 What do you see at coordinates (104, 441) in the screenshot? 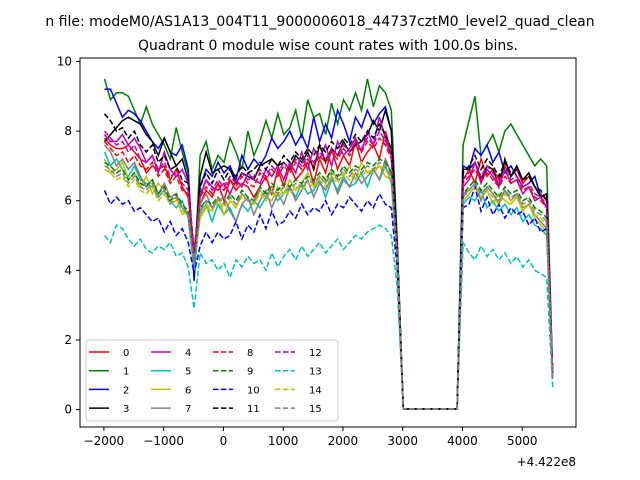
I see `x-tick-label: −2000` at bounding box center [104, 441].